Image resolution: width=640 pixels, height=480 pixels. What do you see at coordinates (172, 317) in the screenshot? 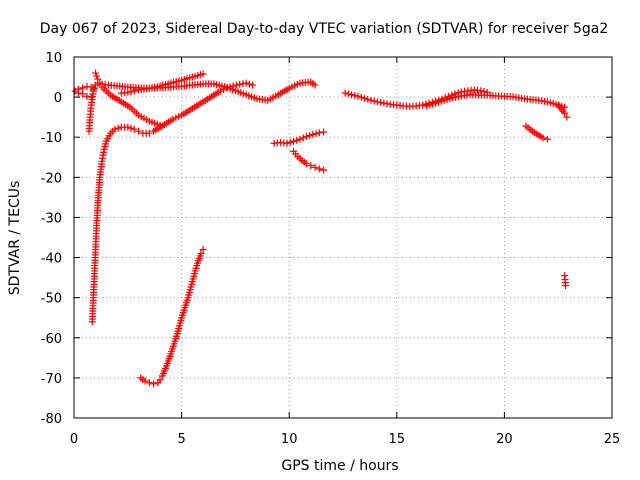
I see `series-track-g` at bounding box center [172, 317].